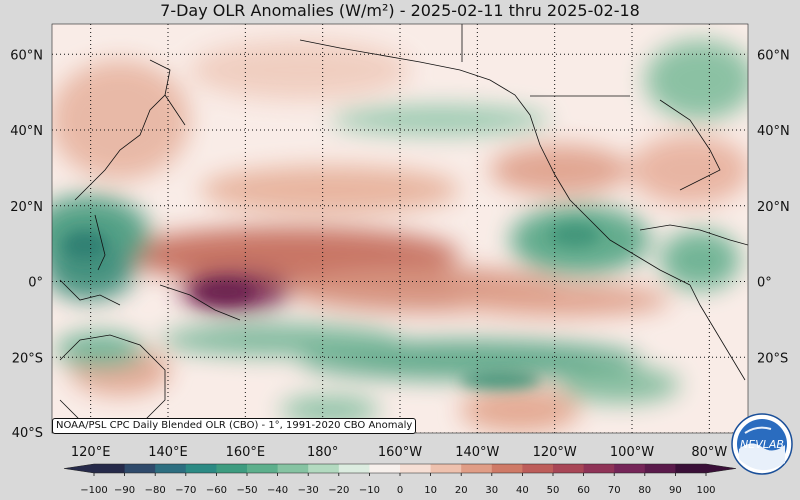 The width and height of the screenshot is (800, 500). What do you see at coordinates (100, 350) in the screenshot?
I see `australia-negative-anomaly` at bounding box center [100, 350].